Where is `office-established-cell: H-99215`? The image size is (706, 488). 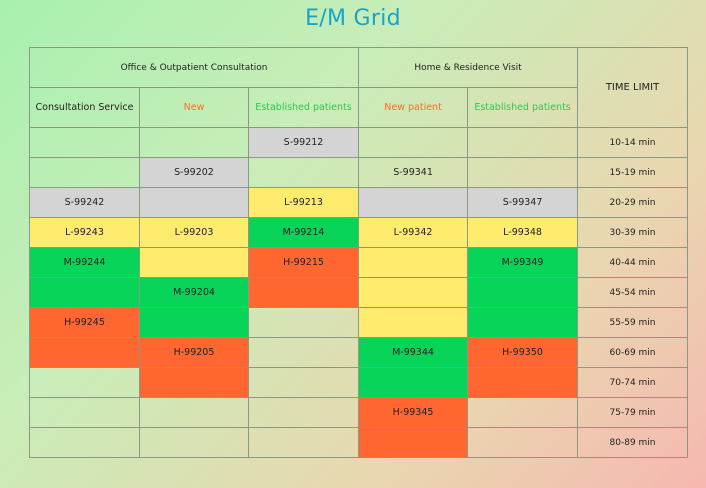 office-established-cell: H-99215 is located at coordinates (303, 262).